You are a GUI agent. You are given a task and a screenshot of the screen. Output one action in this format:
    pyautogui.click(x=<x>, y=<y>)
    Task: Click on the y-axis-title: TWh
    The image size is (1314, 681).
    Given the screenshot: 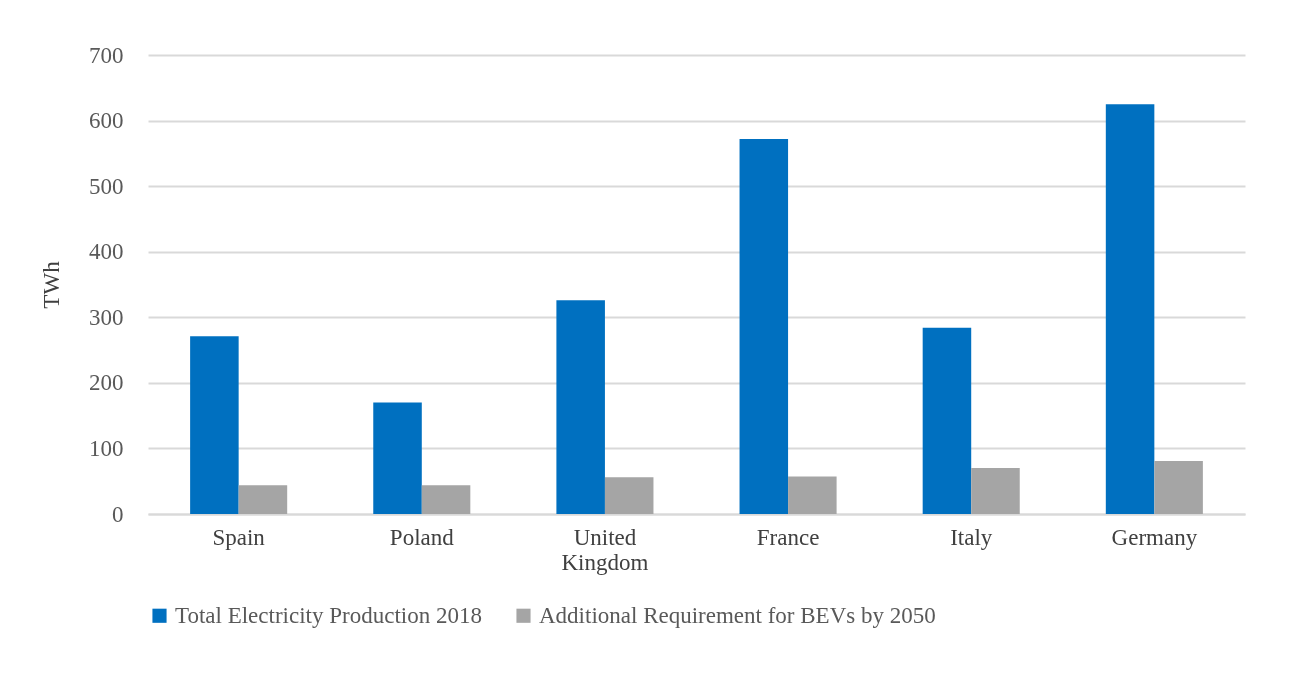 What is the action you would take?
    pyautogui.click(x=51, y=284)
    